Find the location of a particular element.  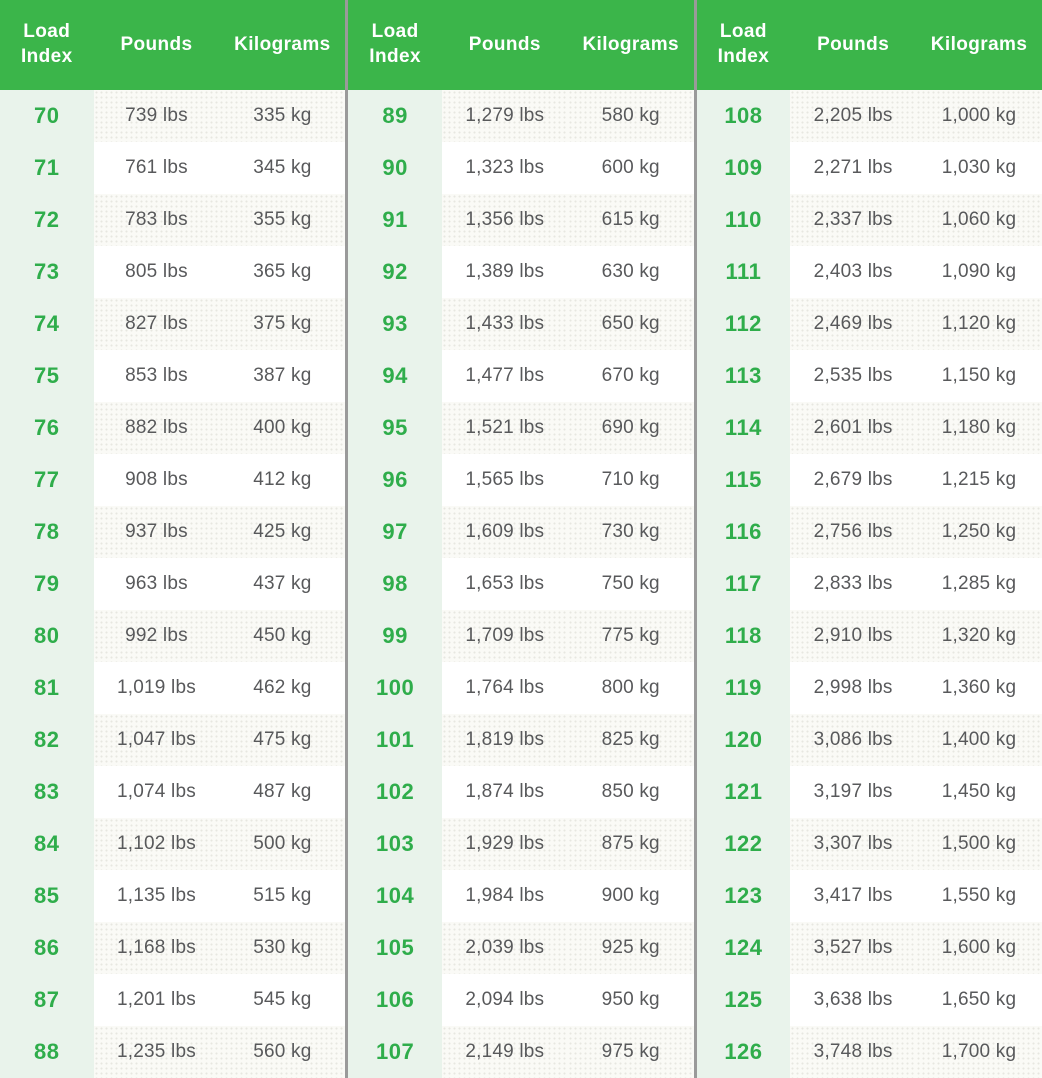

kilograms-cell: 1,600 kg is located at coordinates (979, 948).